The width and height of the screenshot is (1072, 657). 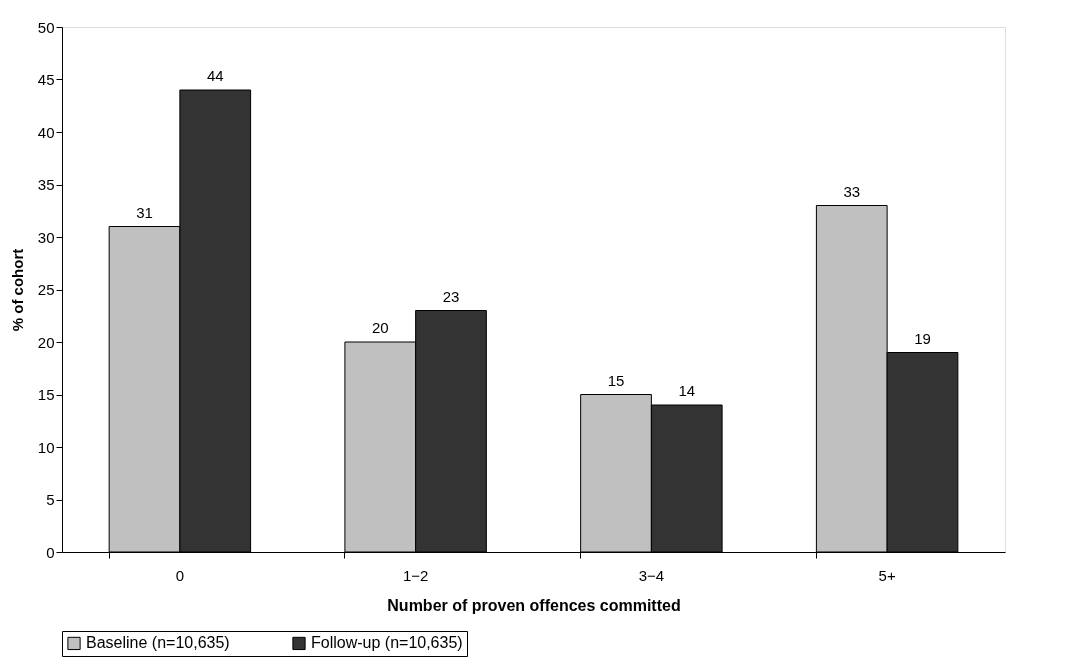 I want to click on y-tick-label: 0, so click(x=50, y=552).